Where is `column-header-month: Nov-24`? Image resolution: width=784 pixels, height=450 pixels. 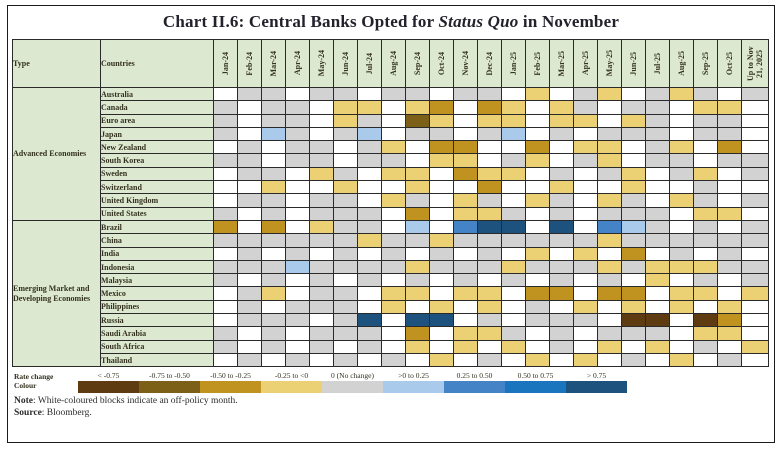
column-header-month: Nov-24 is located at coordinates (465, 63).